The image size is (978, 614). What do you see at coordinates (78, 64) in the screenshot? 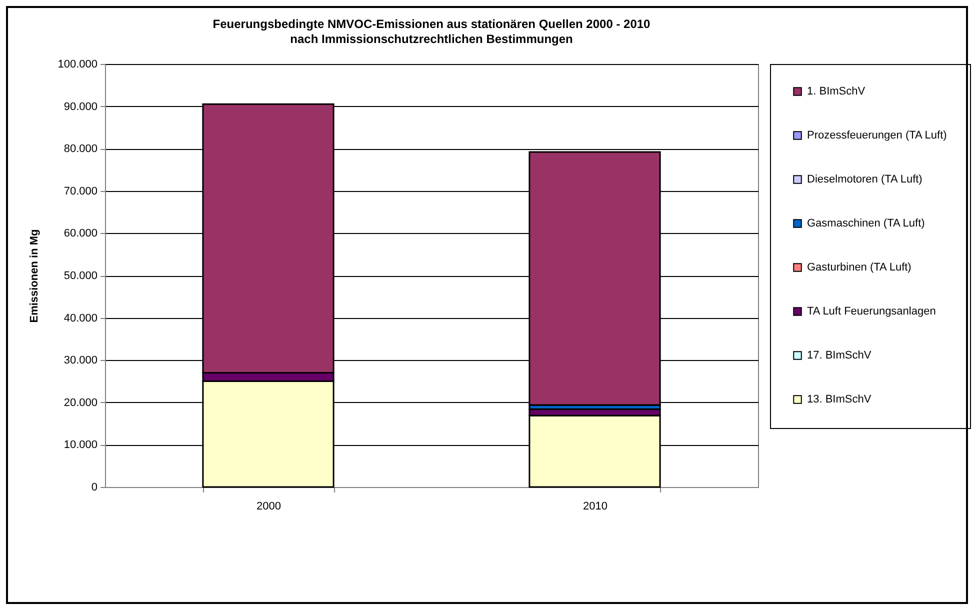
I see `y-tick-label: 100.000` at bounding box center [78, 64].